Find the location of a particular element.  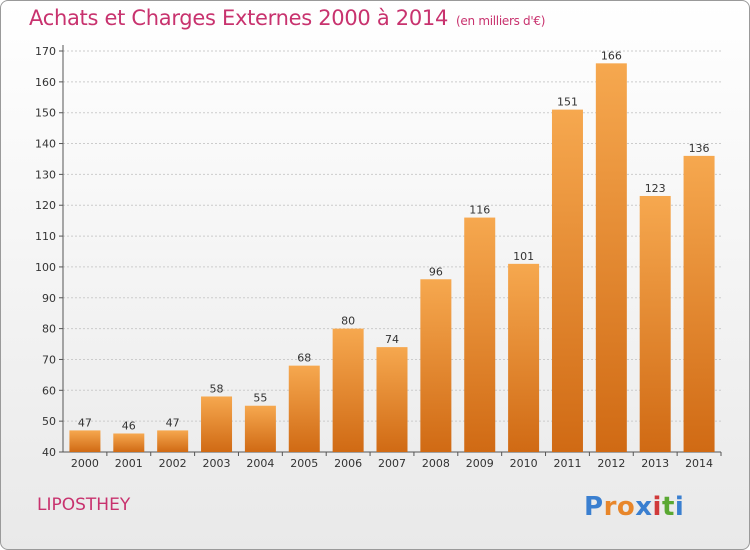

chart-unit: (en milliers d'€) is located at coordinates (501, 21).